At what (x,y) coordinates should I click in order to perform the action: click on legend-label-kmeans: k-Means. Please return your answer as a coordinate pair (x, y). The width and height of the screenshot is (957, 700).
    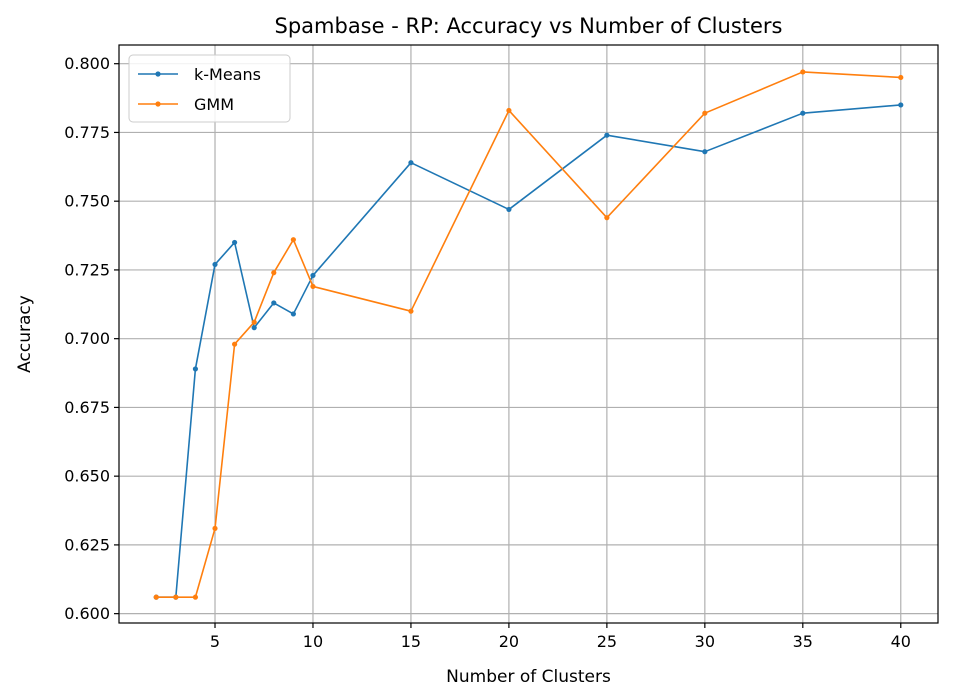
    Looking at the image, I should click on (227, 74).